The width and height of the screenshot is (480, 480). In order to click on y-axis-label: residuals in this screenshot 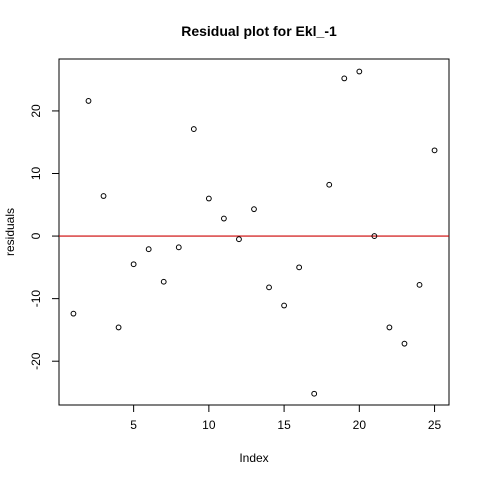, I will do `click(10, 232)`.